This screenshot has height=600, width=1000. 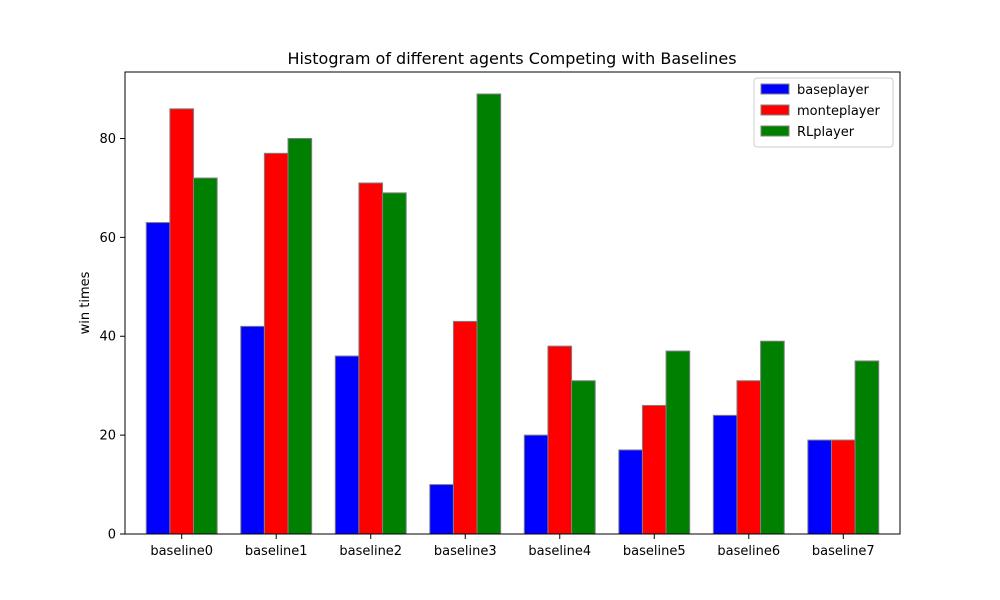 I want to click on bar-monteplayer-baseline7, so click(x=843, y=487).